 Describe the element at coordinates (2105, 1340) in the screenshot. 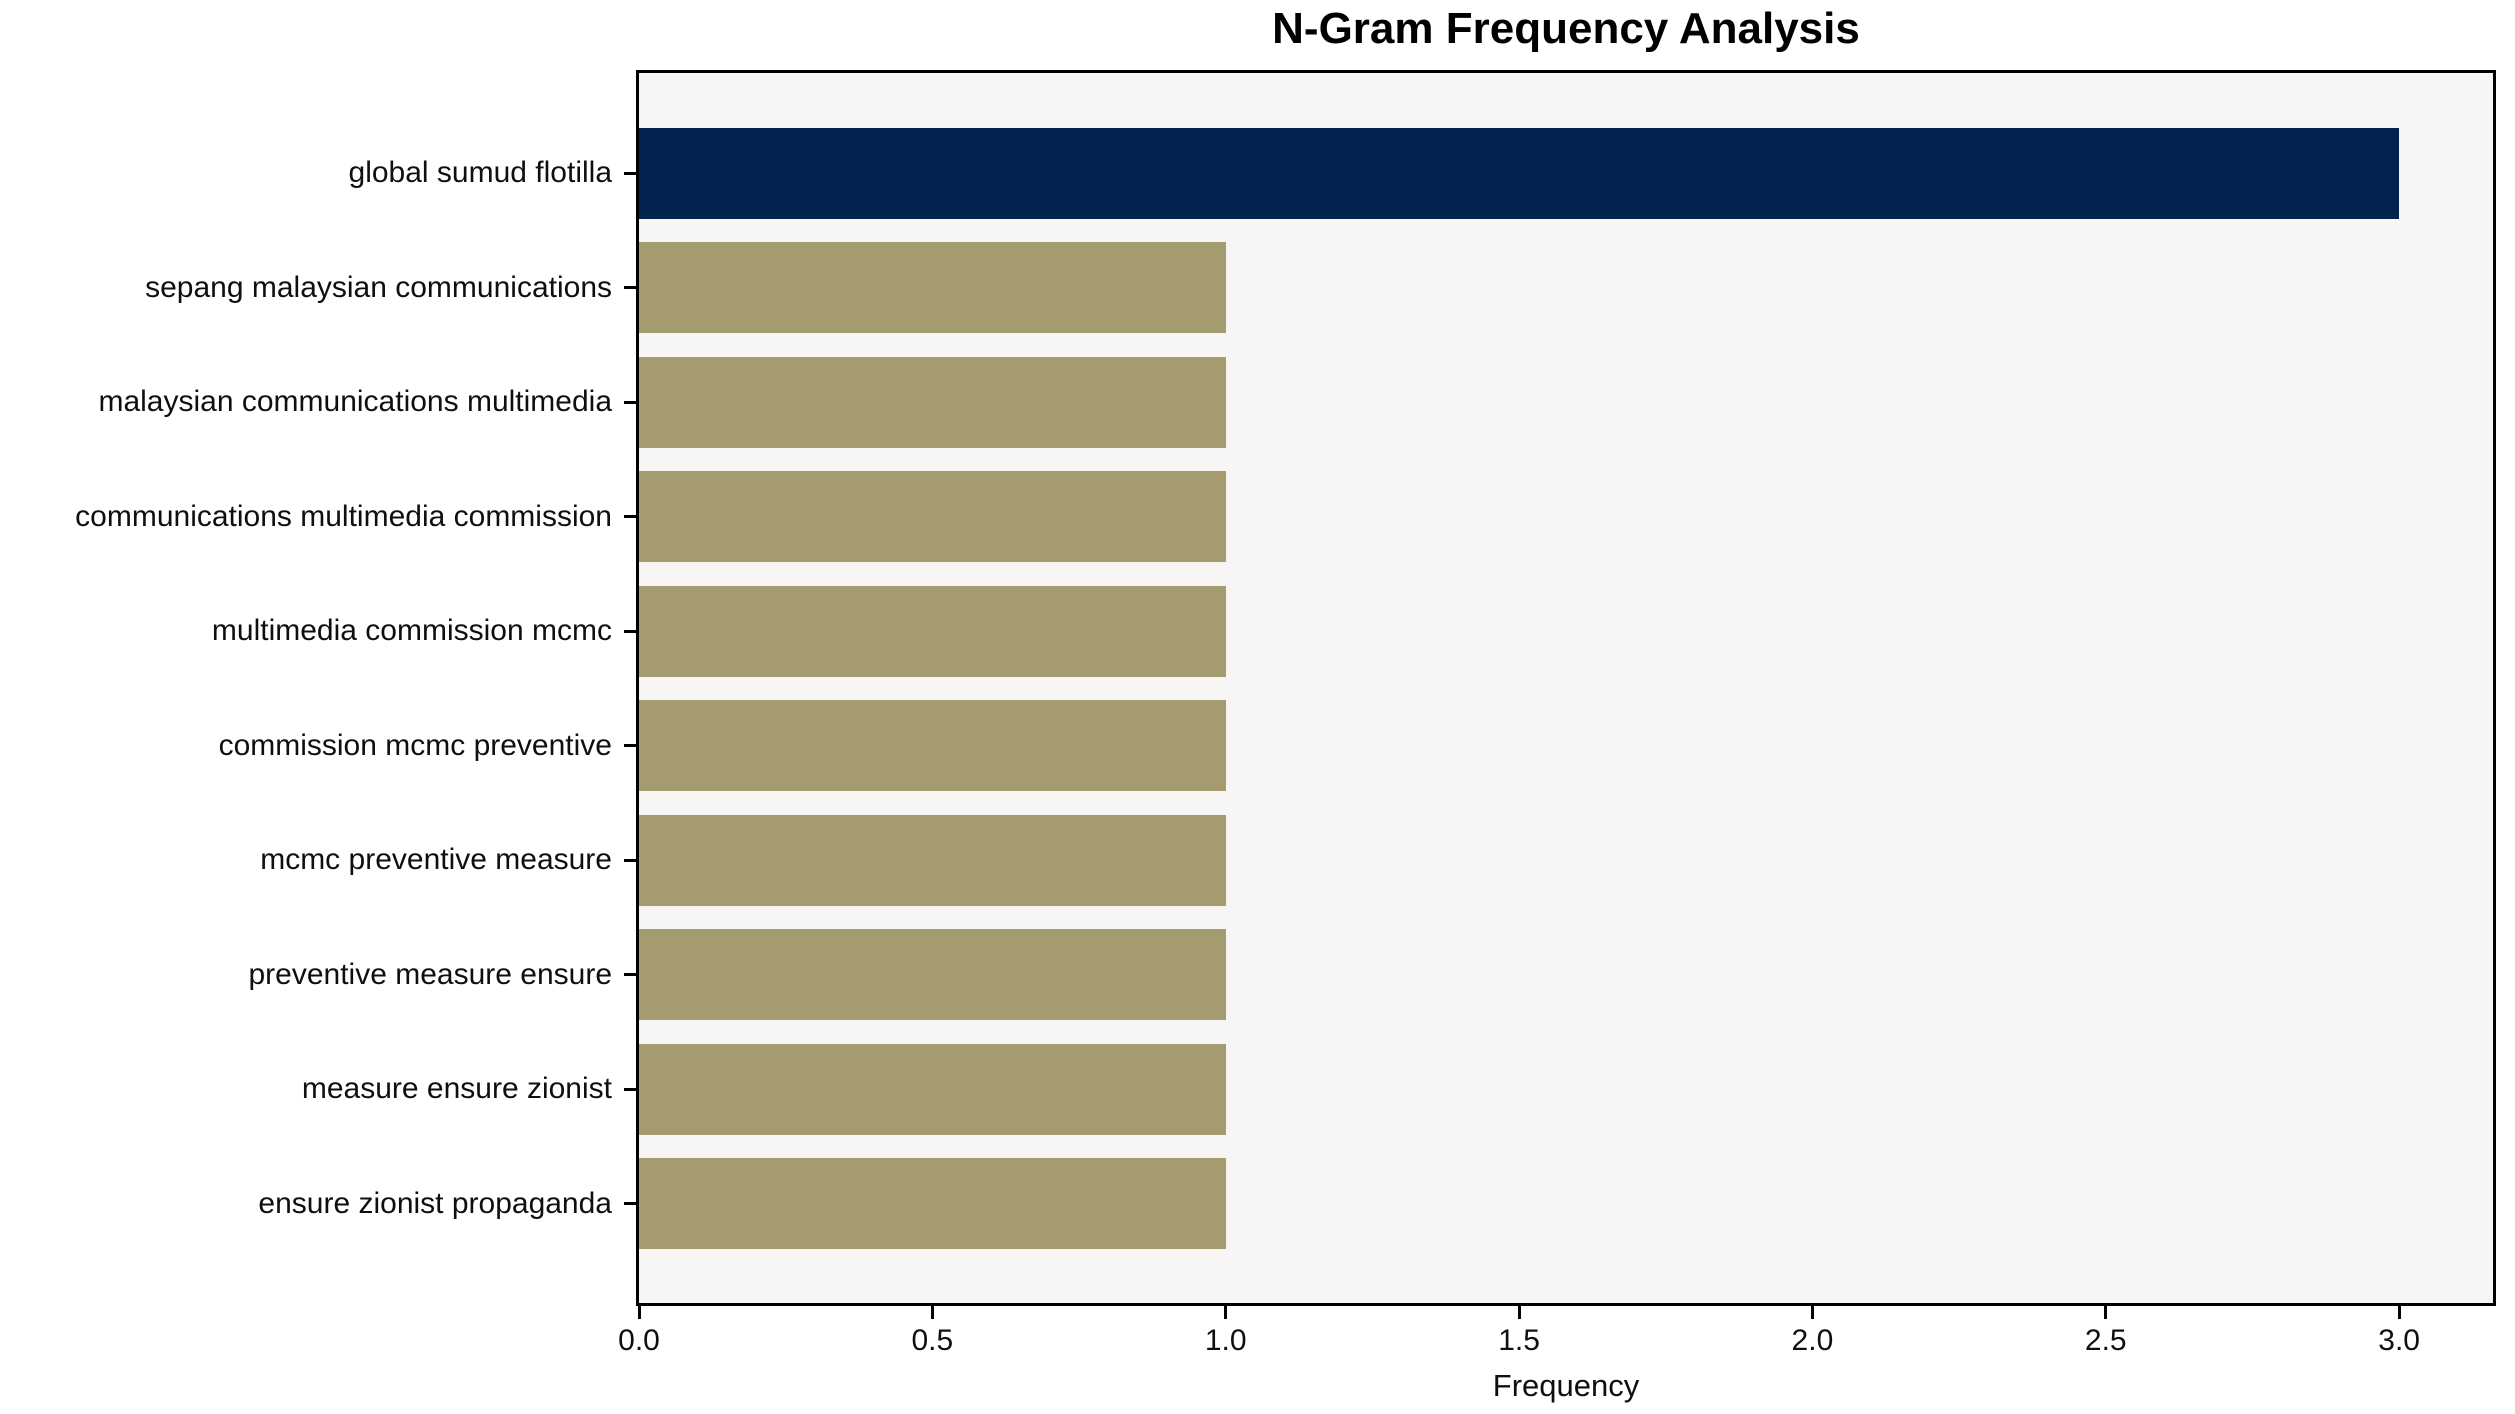

I see `x-tick-label: 2.5` at that location.